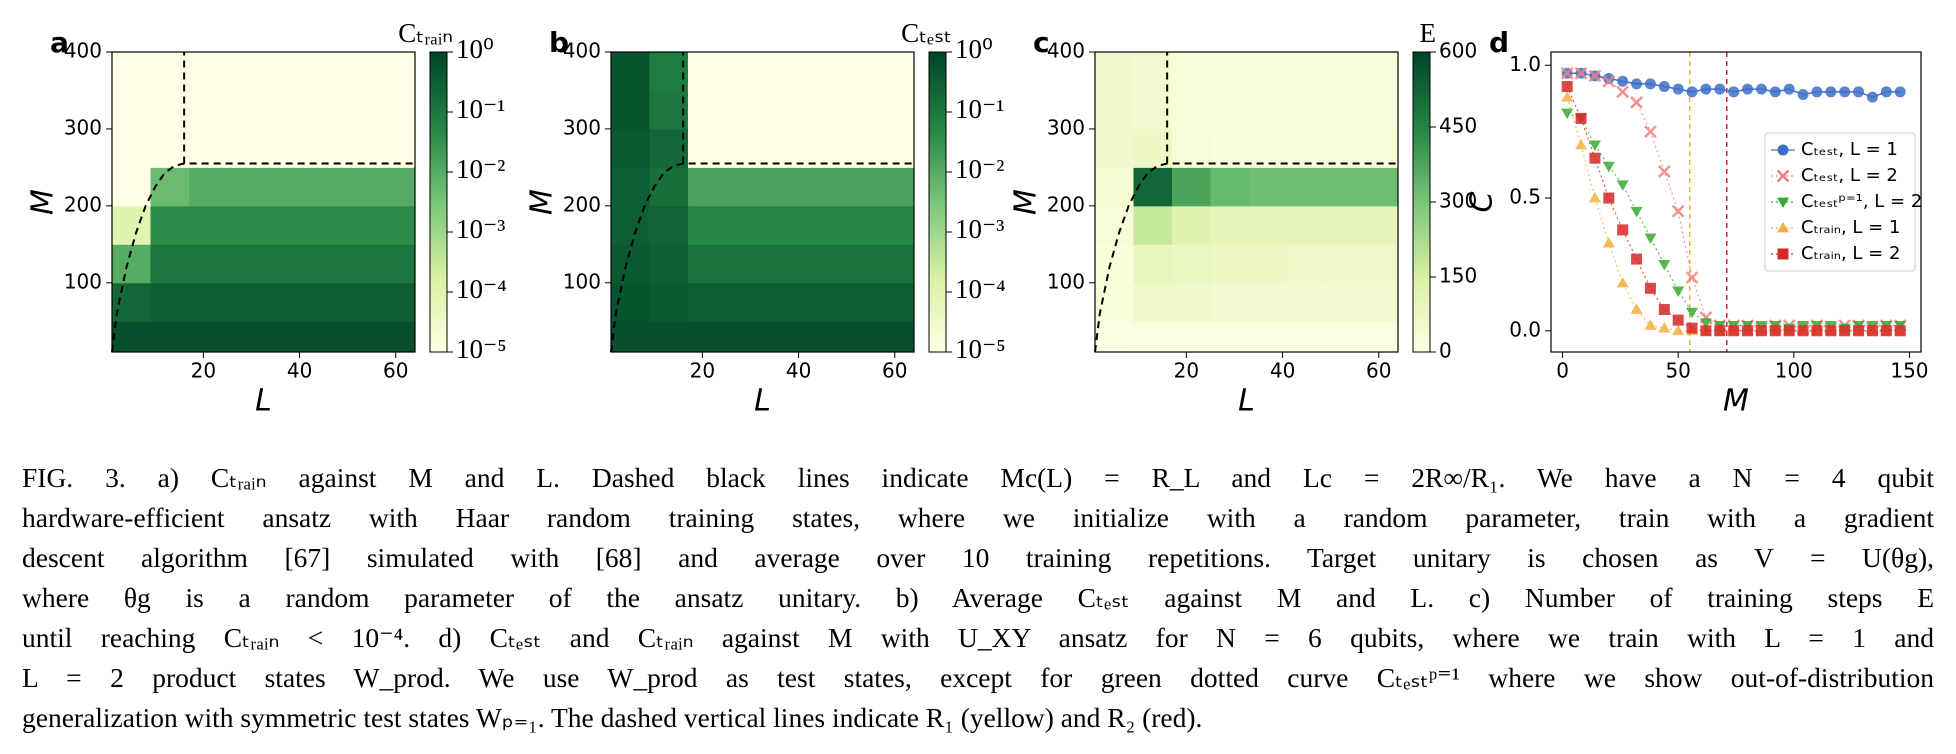  What do you see at coordinates (582, 281) in the screenshot?
I see `y-tick-label: 100` at bounding box center [582, 281].